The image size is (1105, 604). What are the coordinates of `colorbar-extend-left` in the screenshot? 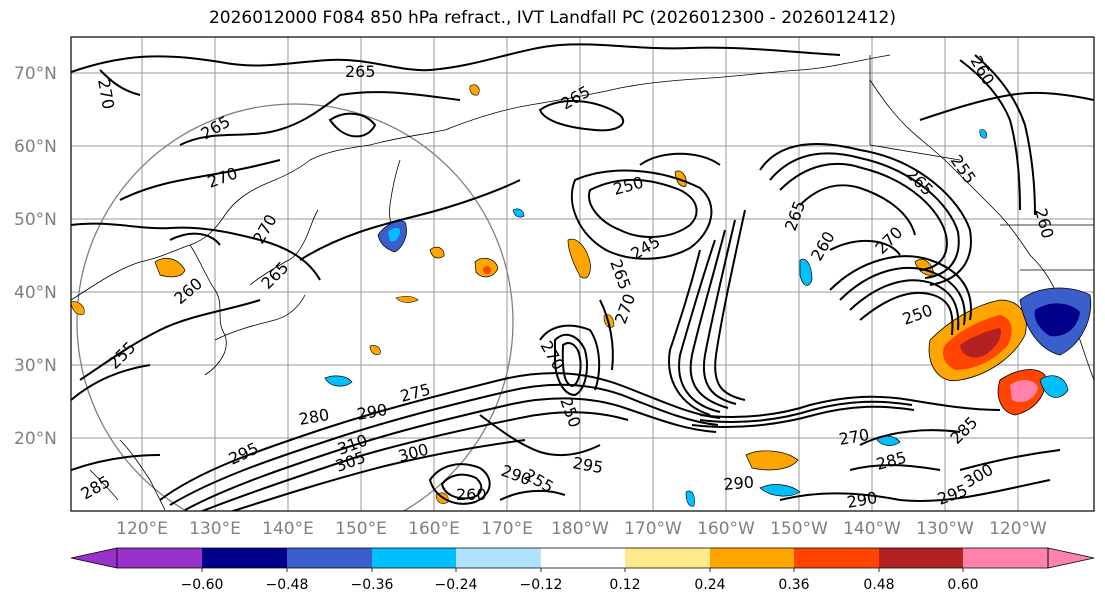 It's located at (94, 558).